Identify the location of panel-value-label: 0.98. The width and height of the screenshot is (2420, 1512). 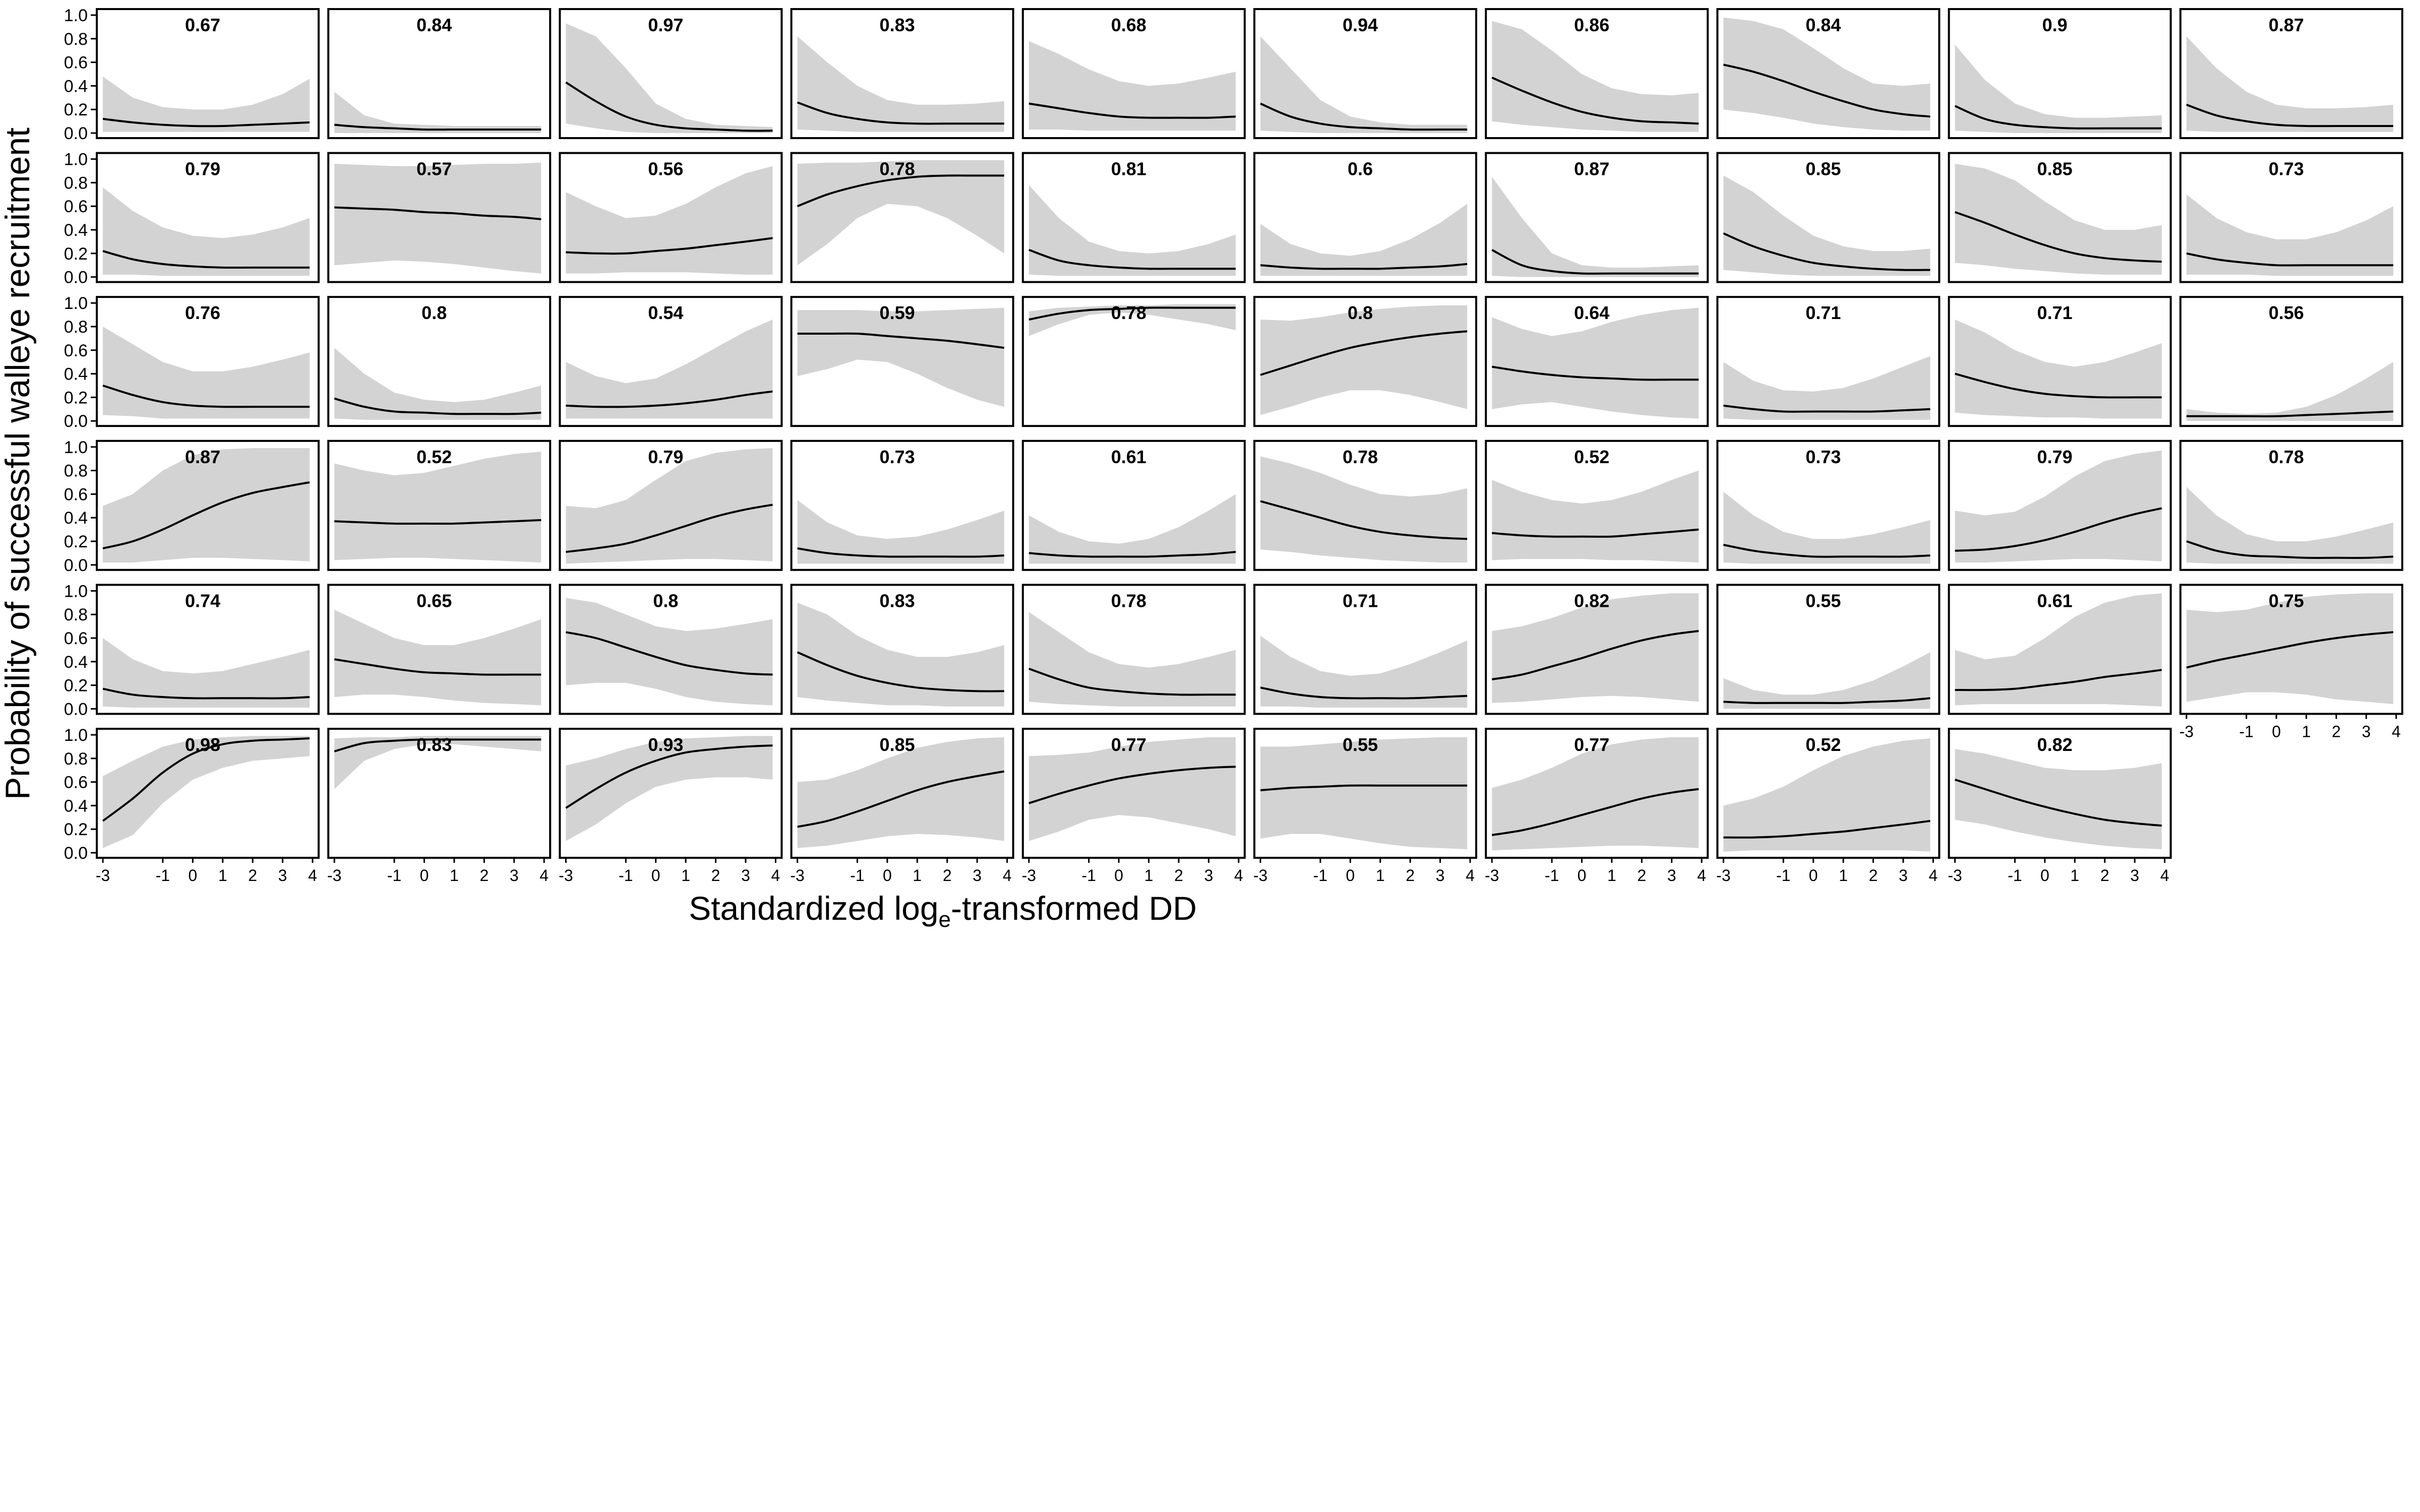
(202, 744).